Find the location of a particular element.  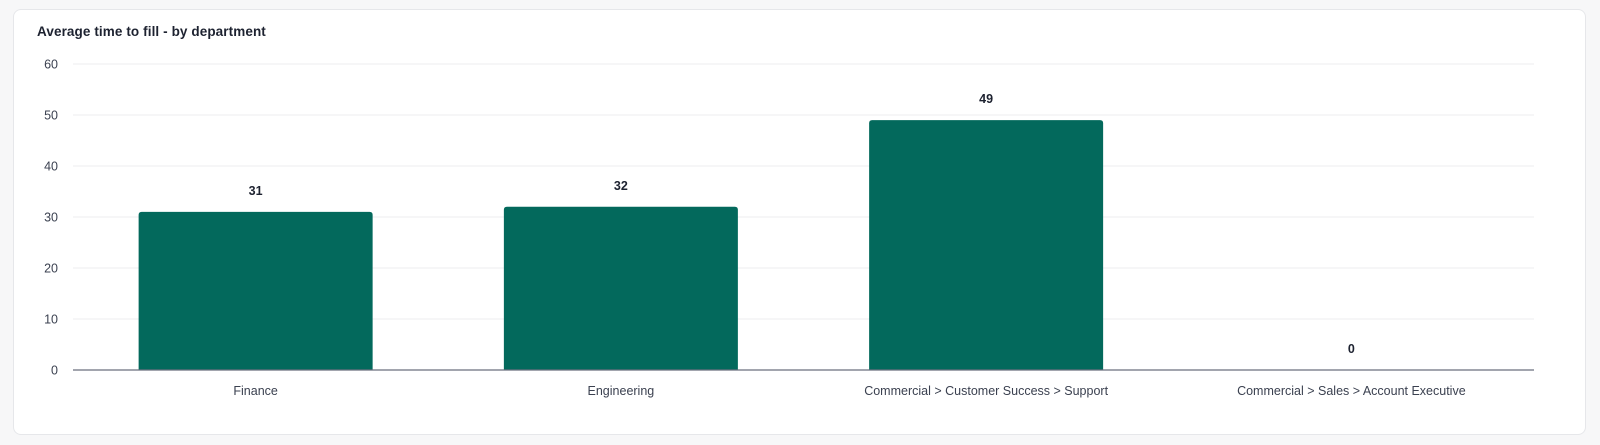

data-label-3: 49 is located at coordinates (986, 99).